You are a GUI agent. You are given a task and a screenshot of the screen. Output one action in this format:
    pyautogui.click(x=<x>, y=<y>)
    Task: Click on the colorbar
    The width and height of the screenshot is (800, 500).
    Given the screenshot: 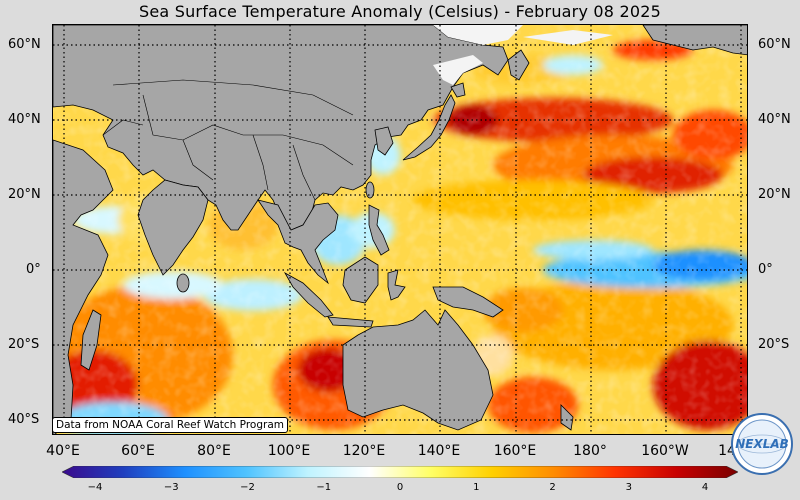 What is the action you would take?
    pyautogui.click(x=400, y=471)
    